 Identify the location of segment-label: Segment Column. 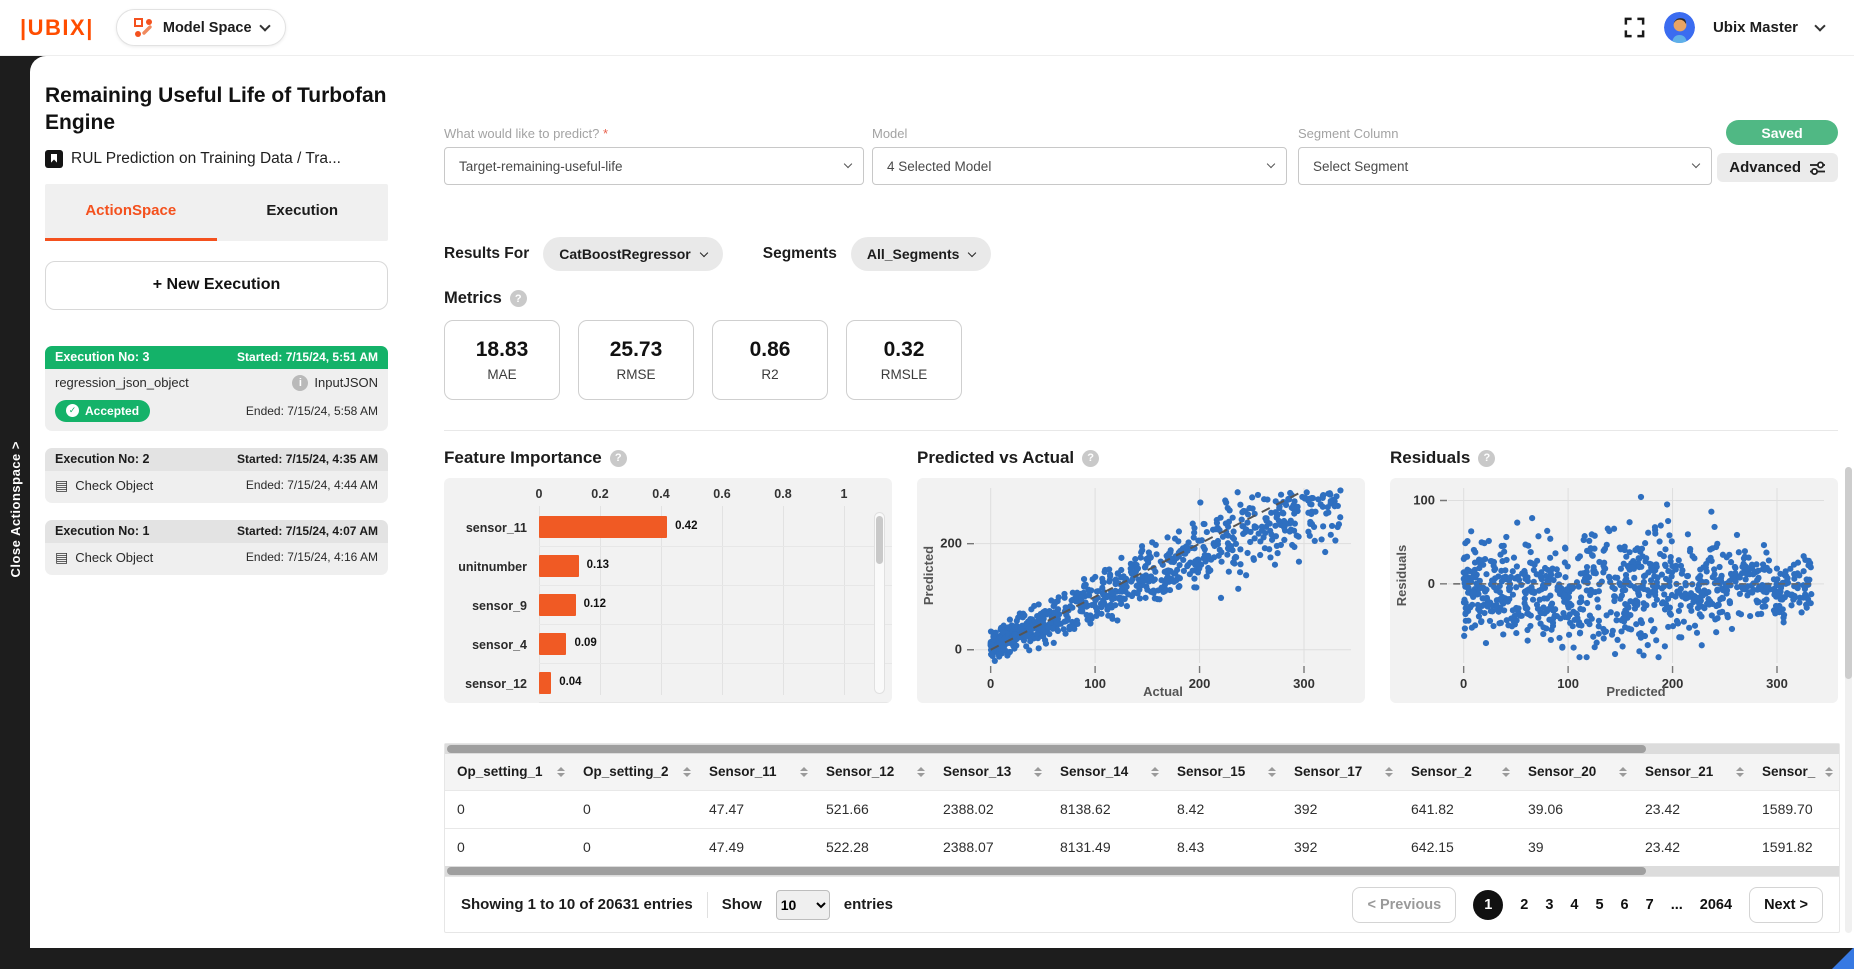
(1348, 133).